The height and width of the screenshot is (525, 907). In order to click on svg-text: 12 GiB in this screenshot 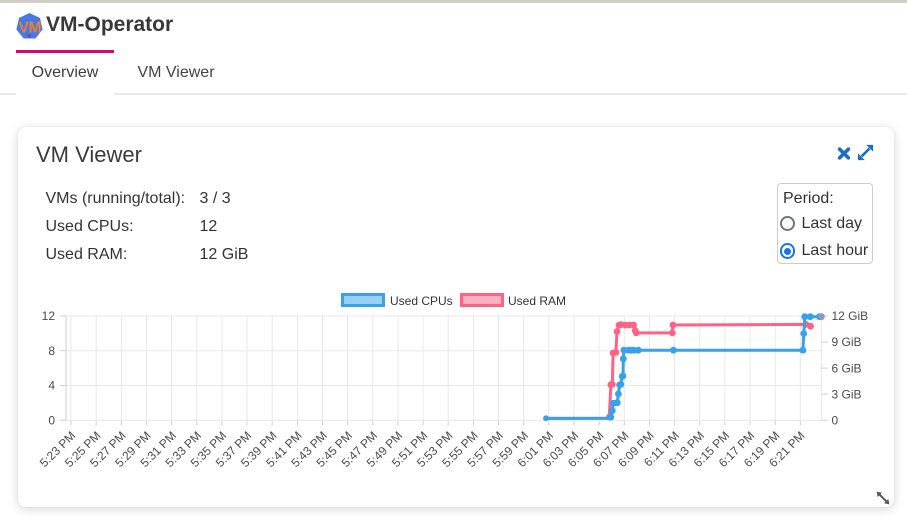, I will do `click(850, 316)`.